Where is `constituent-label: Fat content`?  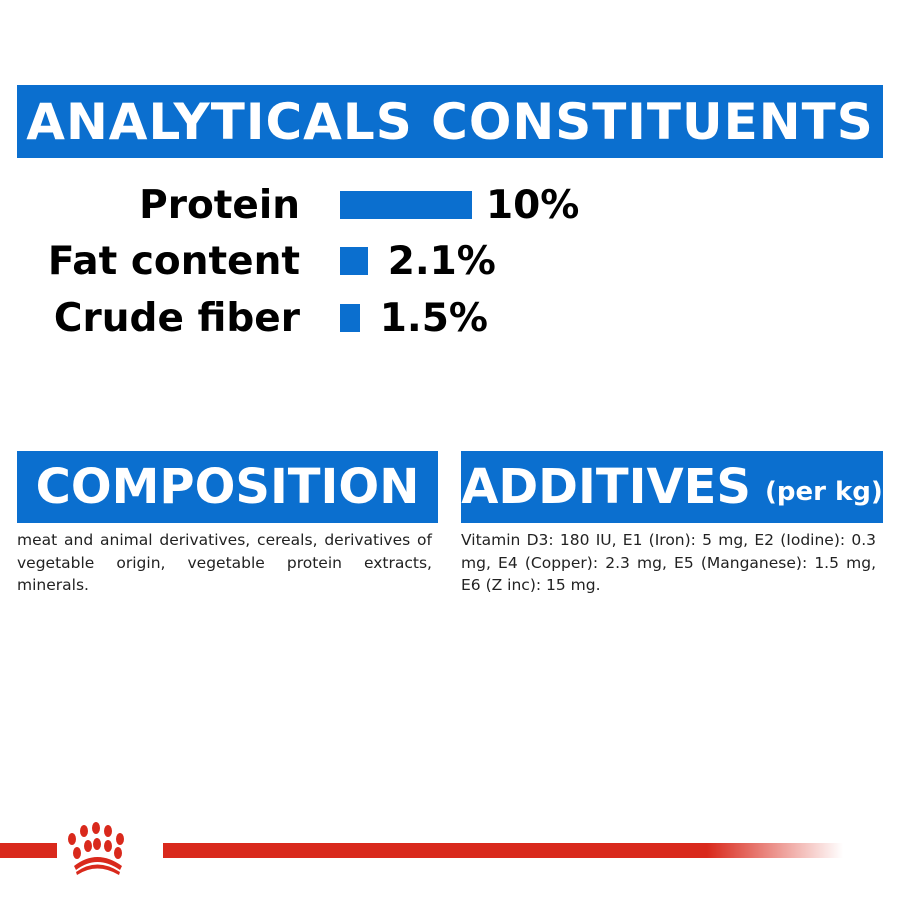
constituent-label: Fat content is located at coordinates (173, 261).